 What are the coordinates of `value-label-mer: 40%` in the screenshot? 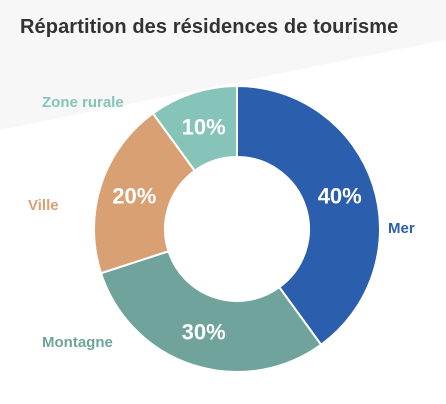 It's located at (340, 196).